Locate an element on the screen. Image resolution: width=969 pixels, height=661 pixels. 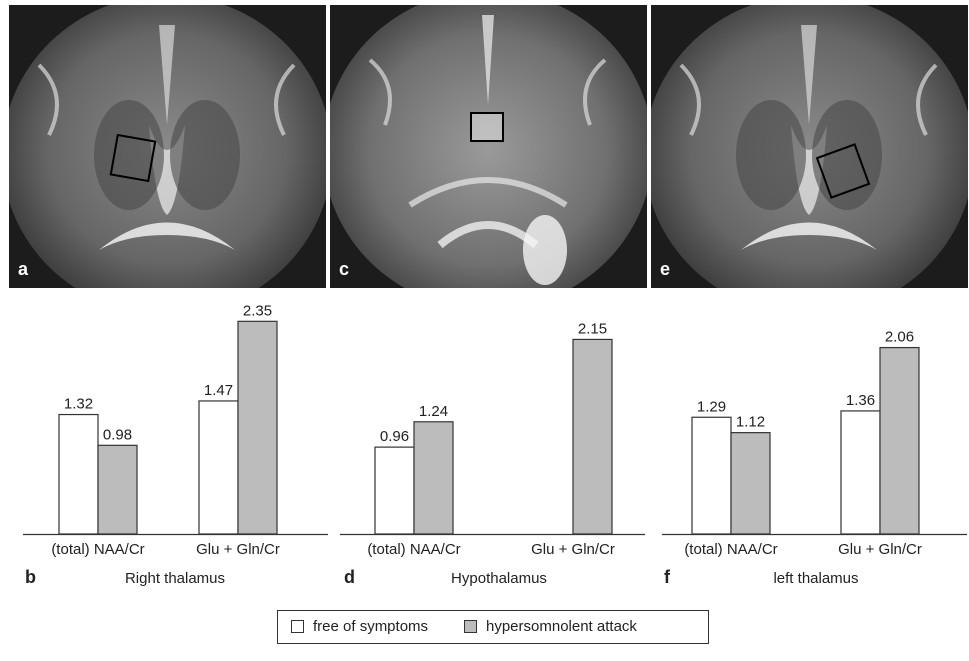
bar-value-label: 1.47 is located at coordinates (218, 390).